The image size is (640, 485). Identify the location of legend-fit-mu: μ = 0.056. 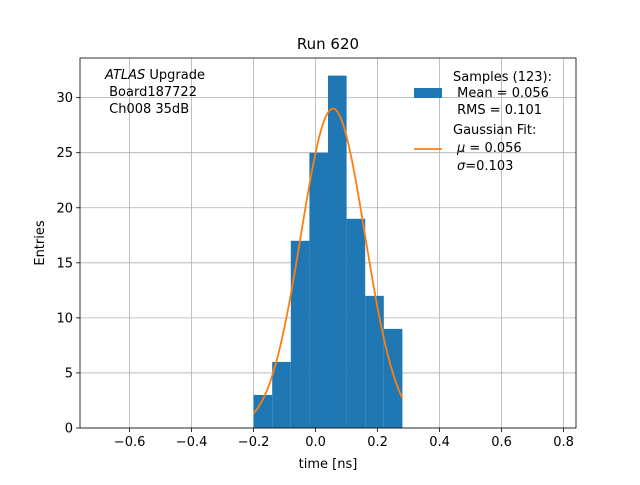
(489, 148).